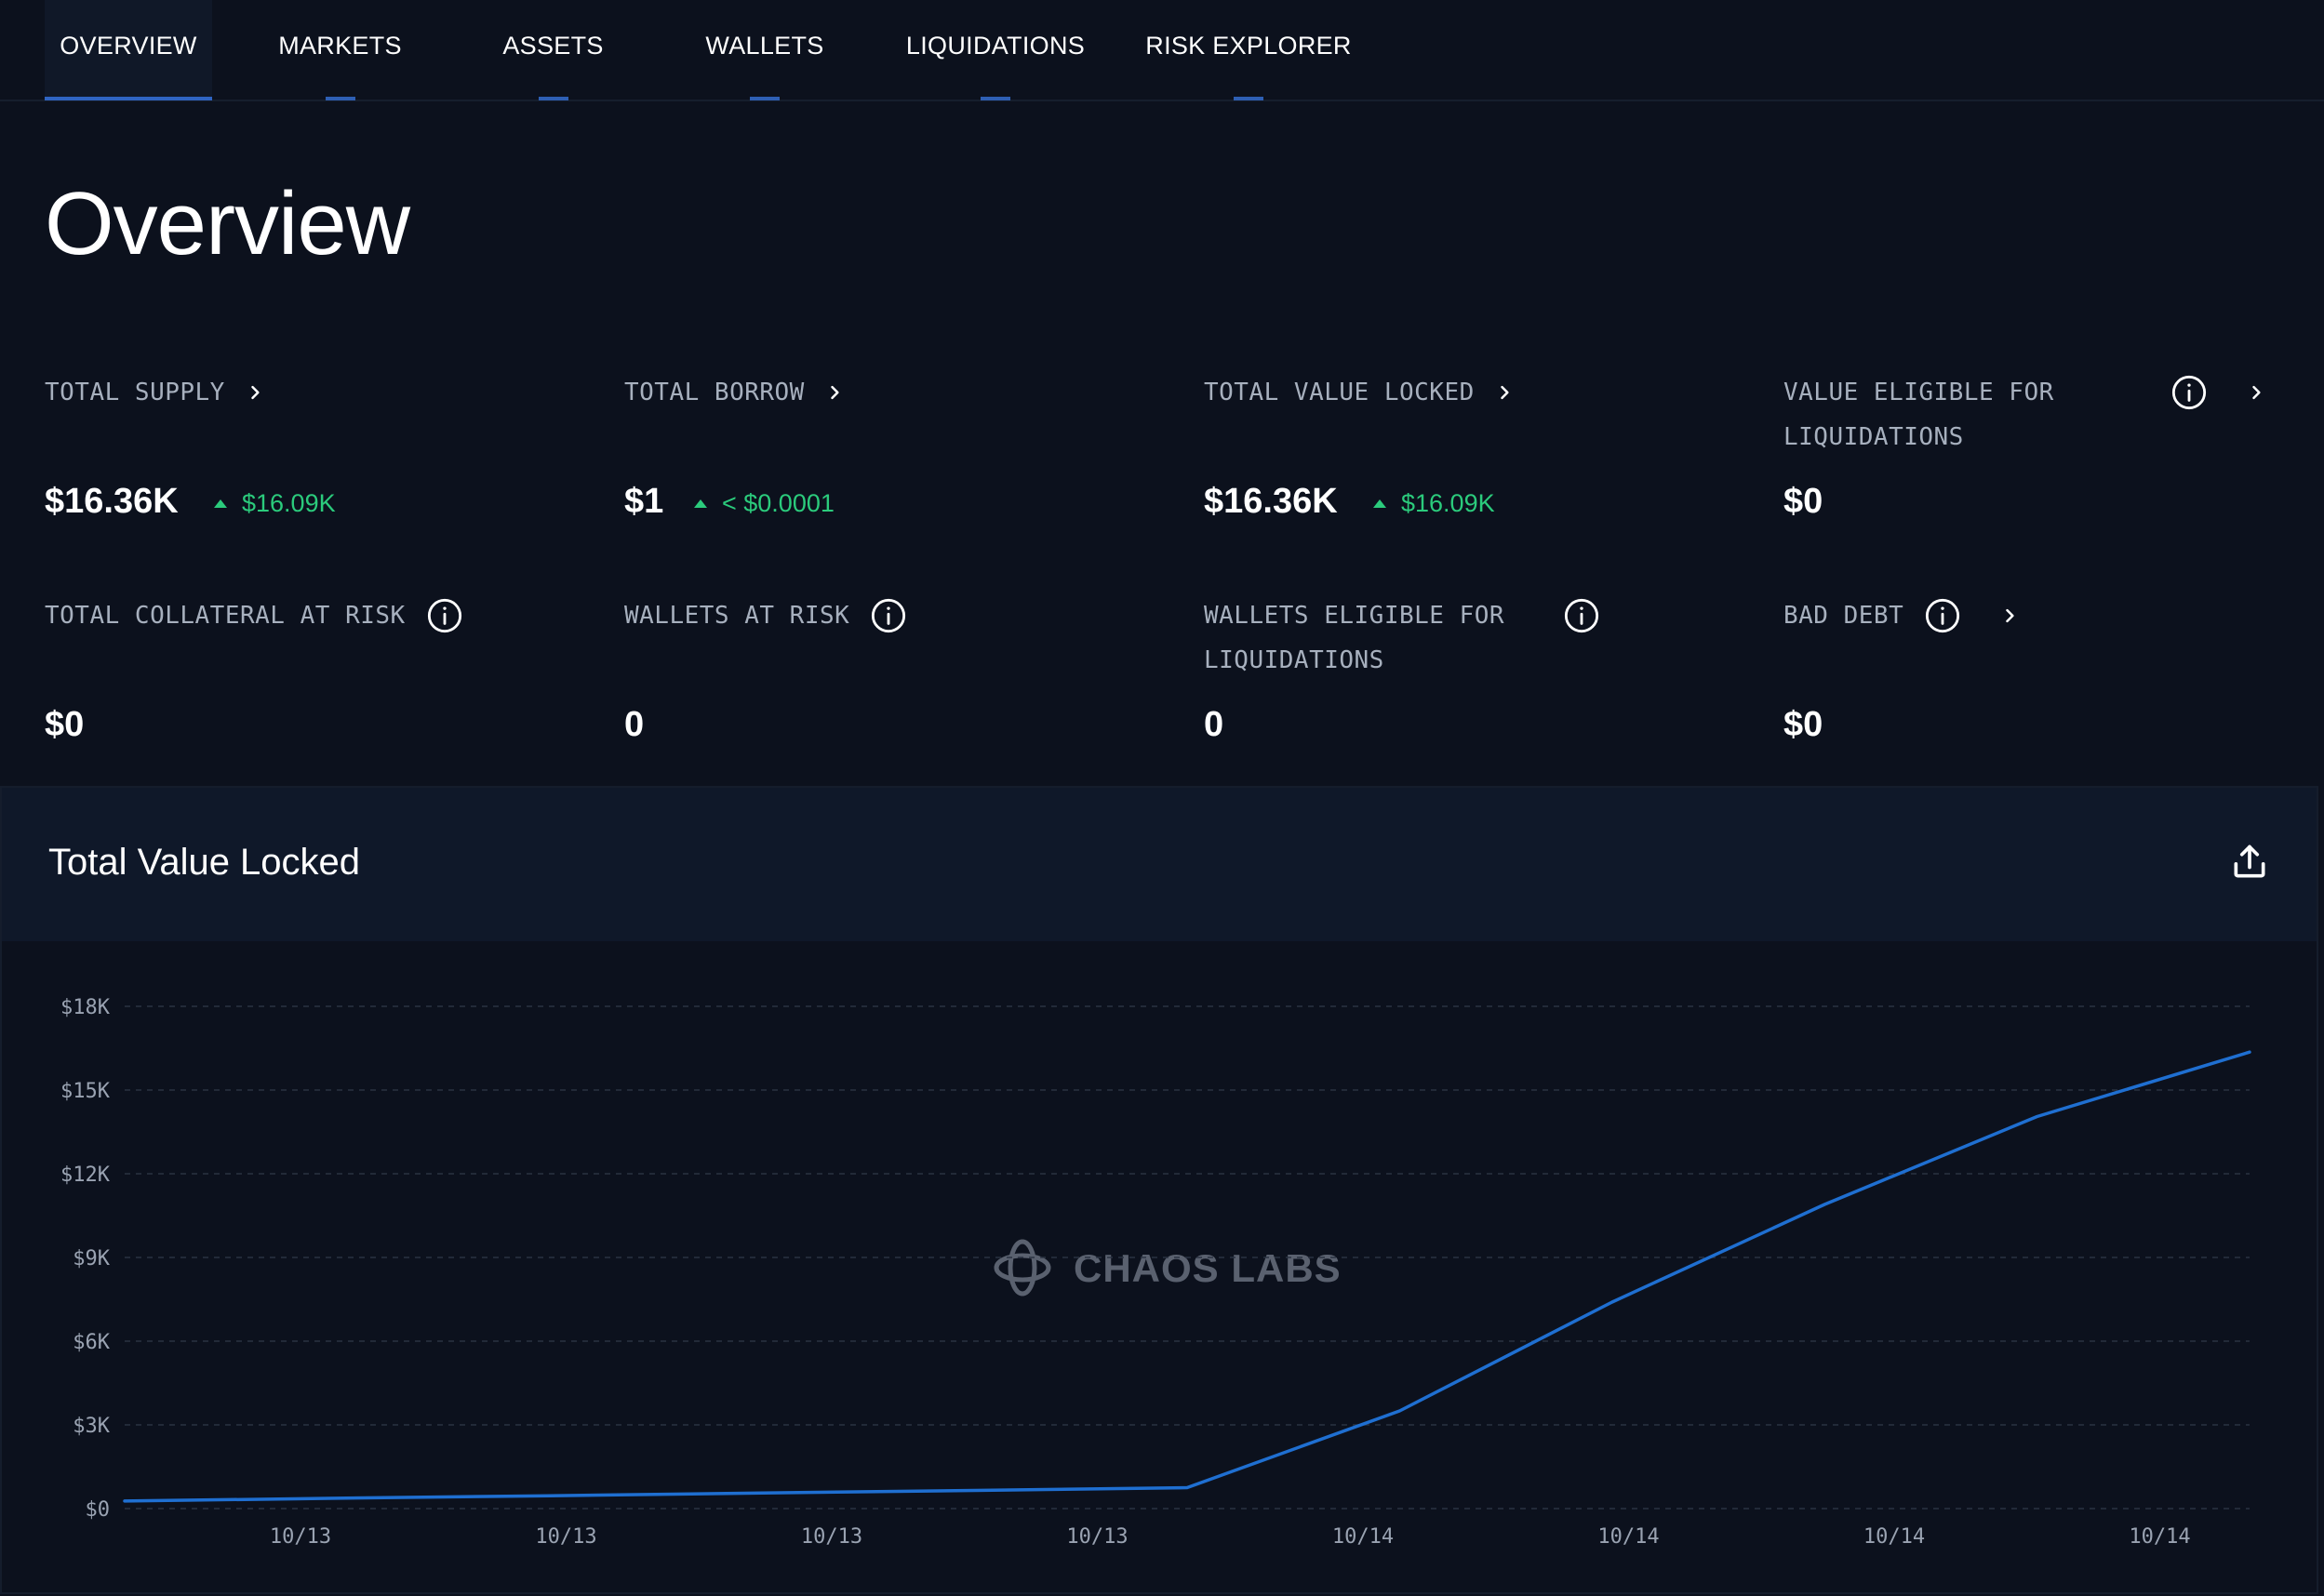 Image resolution: width=2324 pixels, height=1596 pixels. What do you see at coordinates (85, 1092) in the screenshot?
I see `y-tick-label: $15K` at bounding box center [85, 1092].